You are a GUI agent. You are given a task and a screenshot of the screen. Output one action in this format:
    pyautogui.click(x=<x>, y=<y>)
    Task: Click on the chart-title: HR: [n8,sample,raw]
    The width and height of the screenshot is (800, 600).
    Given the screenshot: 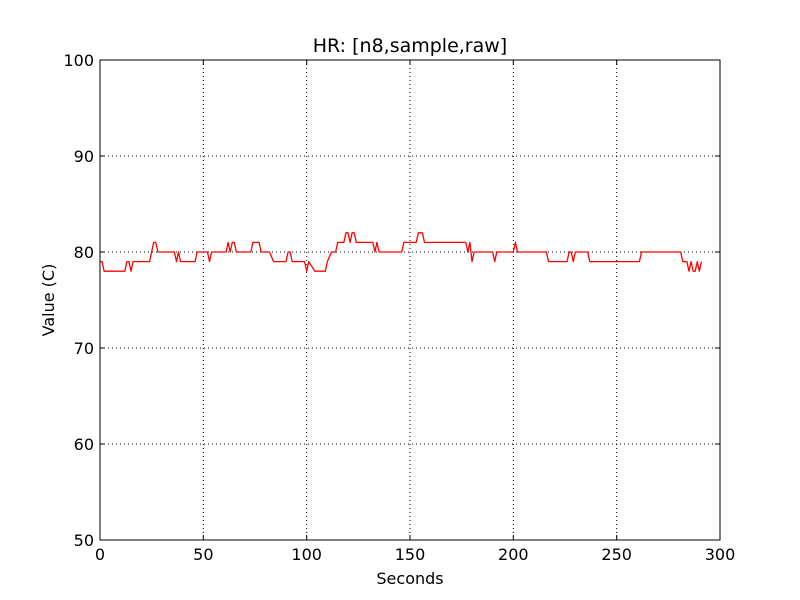 What is the action you would take?
    pyautogui.click(x=410, y=46)
    